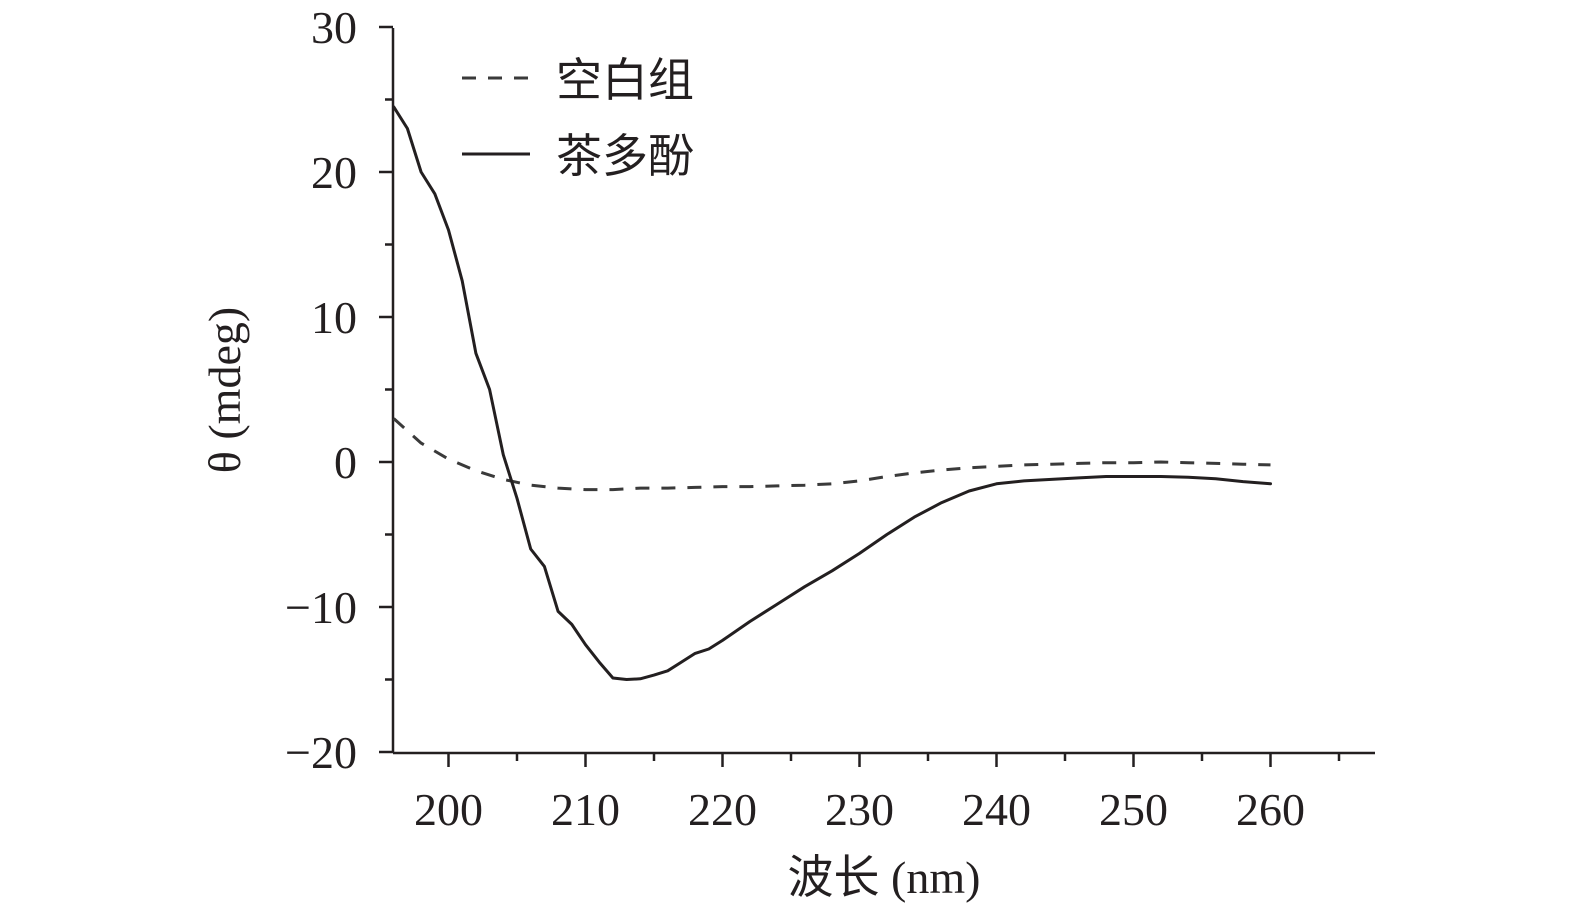 The image size is (1575, 915). Describe the element at coordinates (448, 809) in the screenshot. I see `x-tick-label: 200` at that location.